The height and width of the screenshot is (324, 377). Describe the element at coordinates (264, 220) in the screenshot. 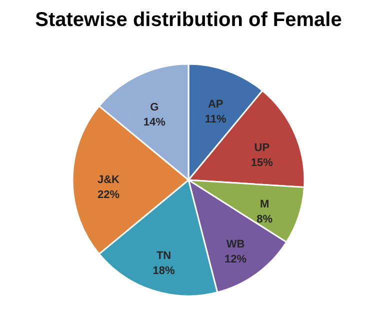

I see `data-label: 8%` at that location.